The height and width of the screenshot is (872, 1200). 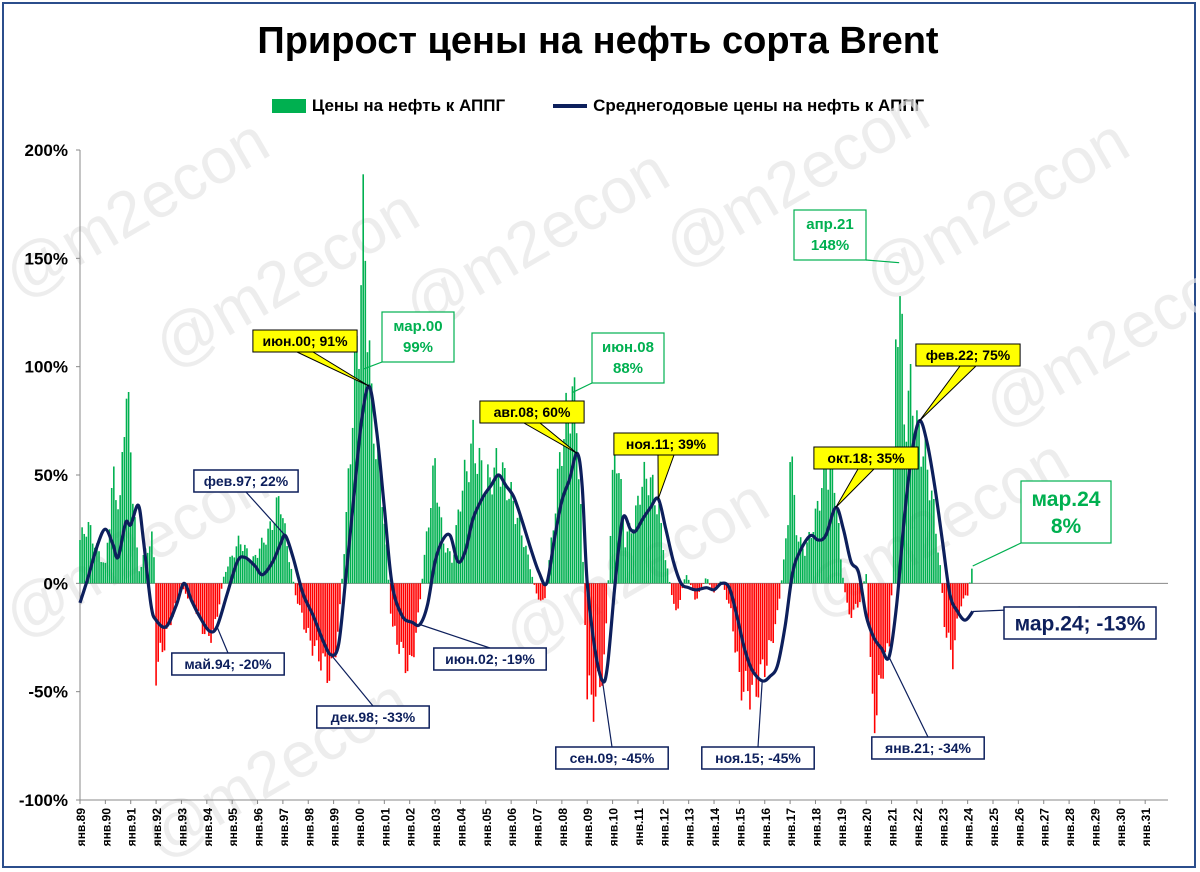 What do you see at coordinates (829, 224) in the screenshot?
I see `callout-label: апр.21` at bounding box center [829, 224].